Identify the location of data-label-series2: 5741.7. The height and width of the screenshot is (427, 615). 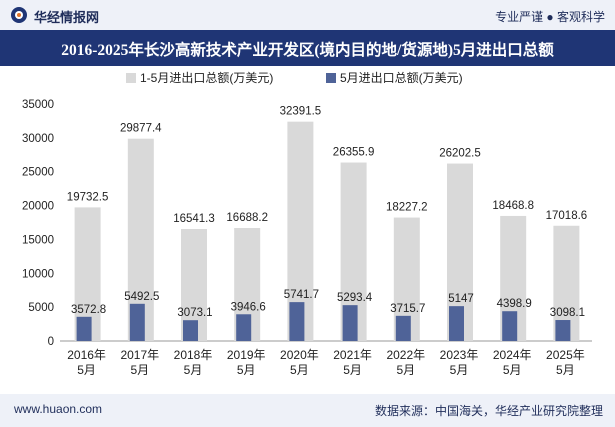
(301, 295).